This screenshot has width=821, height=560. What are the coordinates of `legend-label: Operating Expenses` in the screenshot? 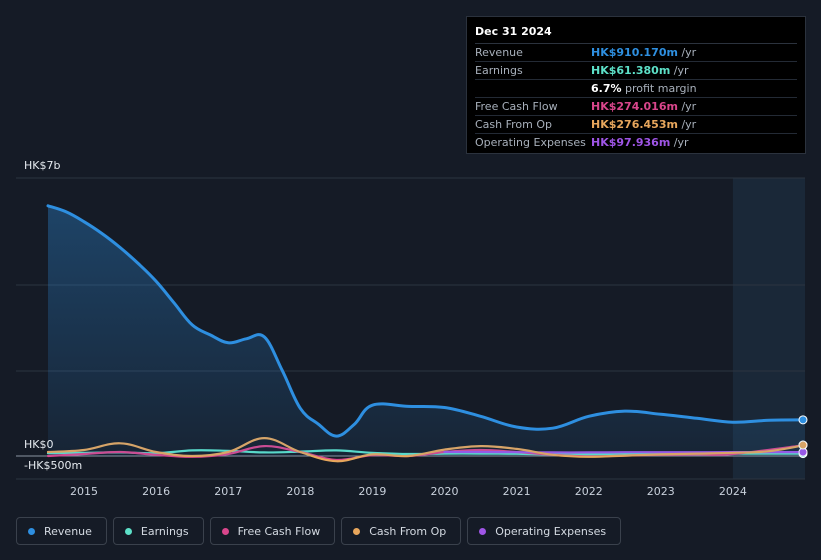 It's located at (551, 531).